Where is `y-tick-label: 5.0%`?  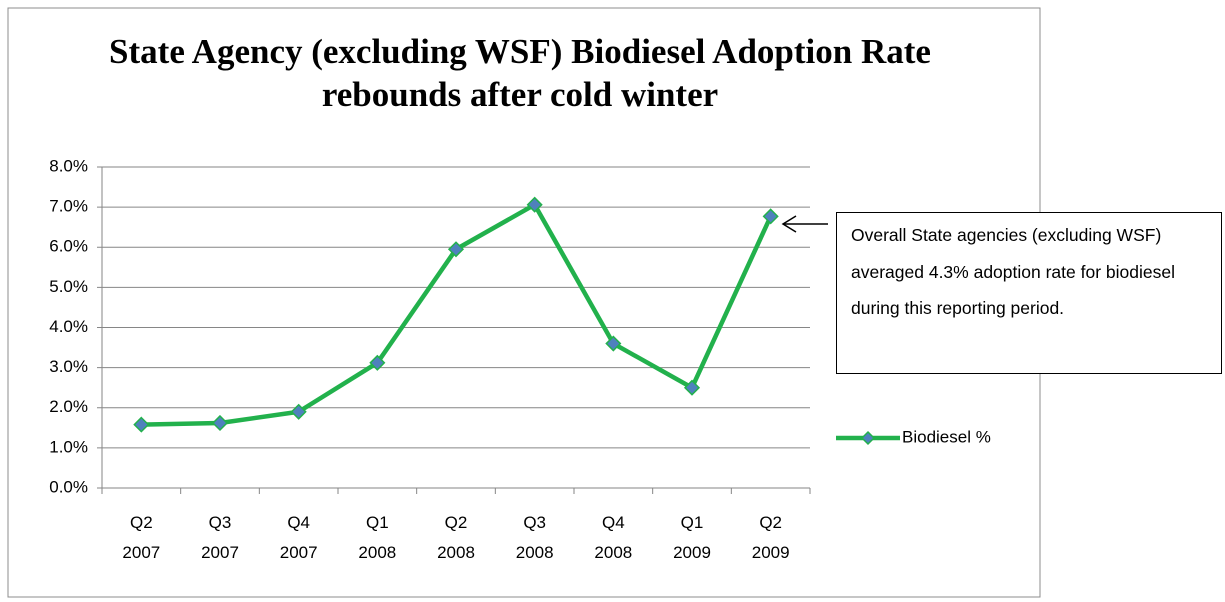
y-tick-label: 5.0% is located at coordinates (68, 286).